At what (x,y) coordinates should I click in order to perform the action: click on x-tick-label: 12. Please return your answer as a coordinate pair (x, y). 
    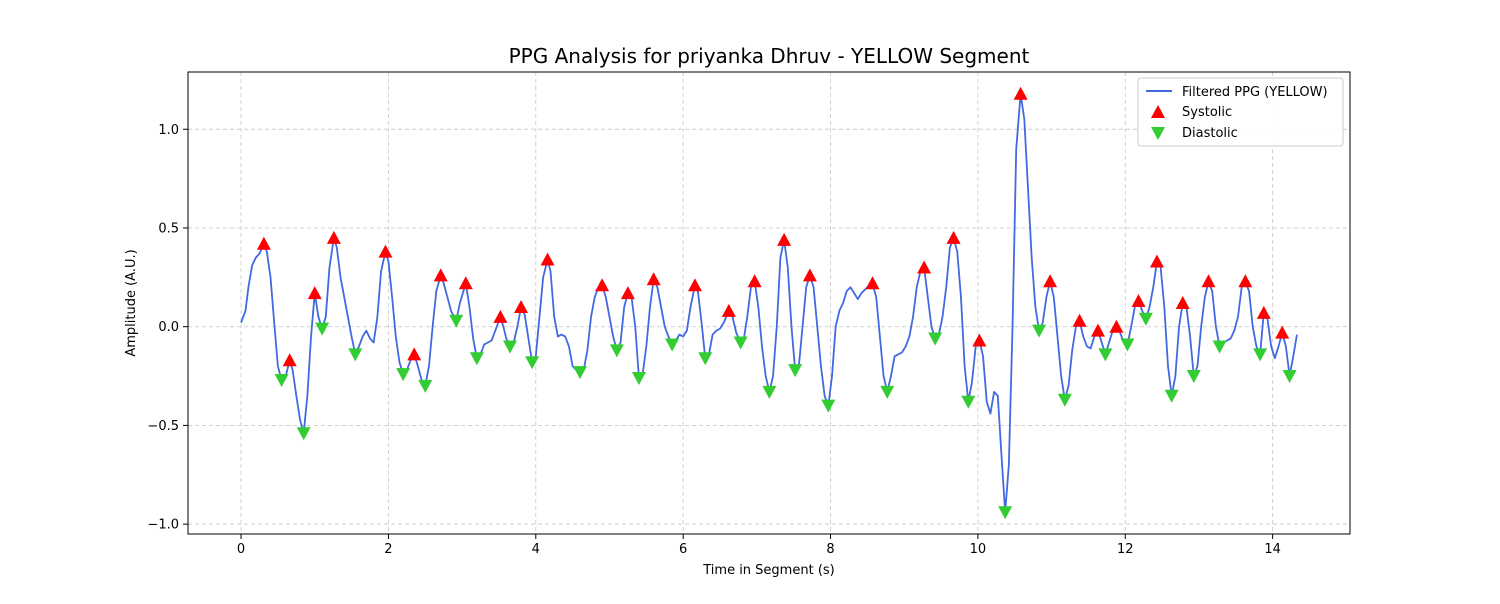
    Looking at the image, I should click on (1125, 549).